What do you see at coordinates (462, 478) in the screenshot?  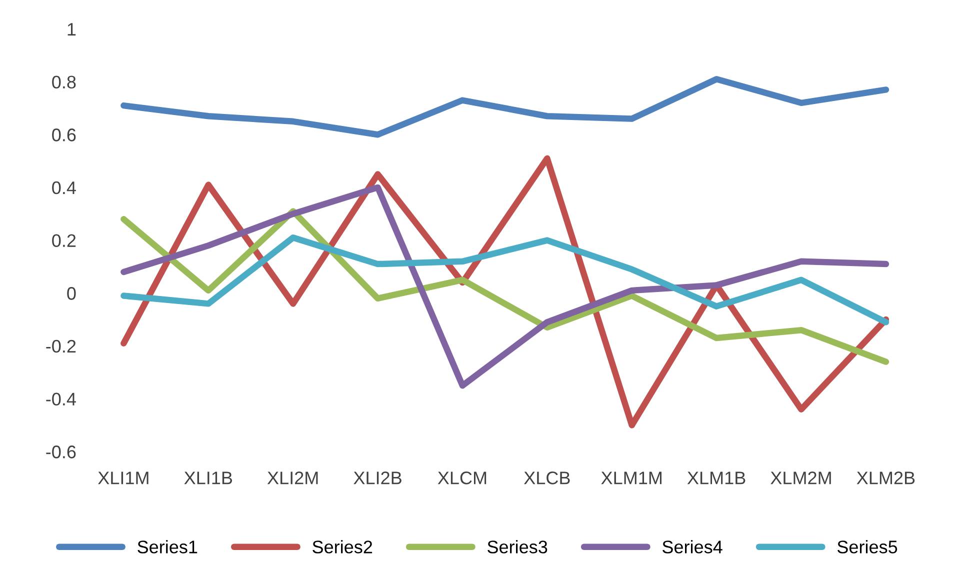 I see `x-tick-label: XLCM` at bounding box center [462, 478].